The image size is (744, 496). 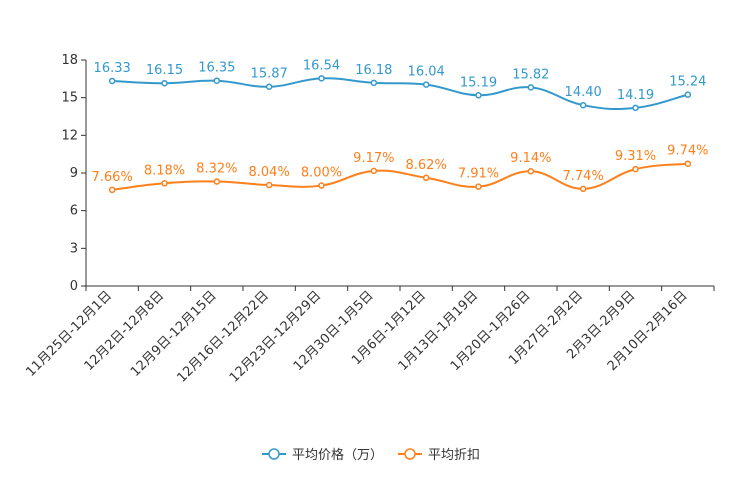 What do you see at coordinates (112, 177) in the screenshot?
I see `data-label: 7.66%` at bounding box center [112, 177].